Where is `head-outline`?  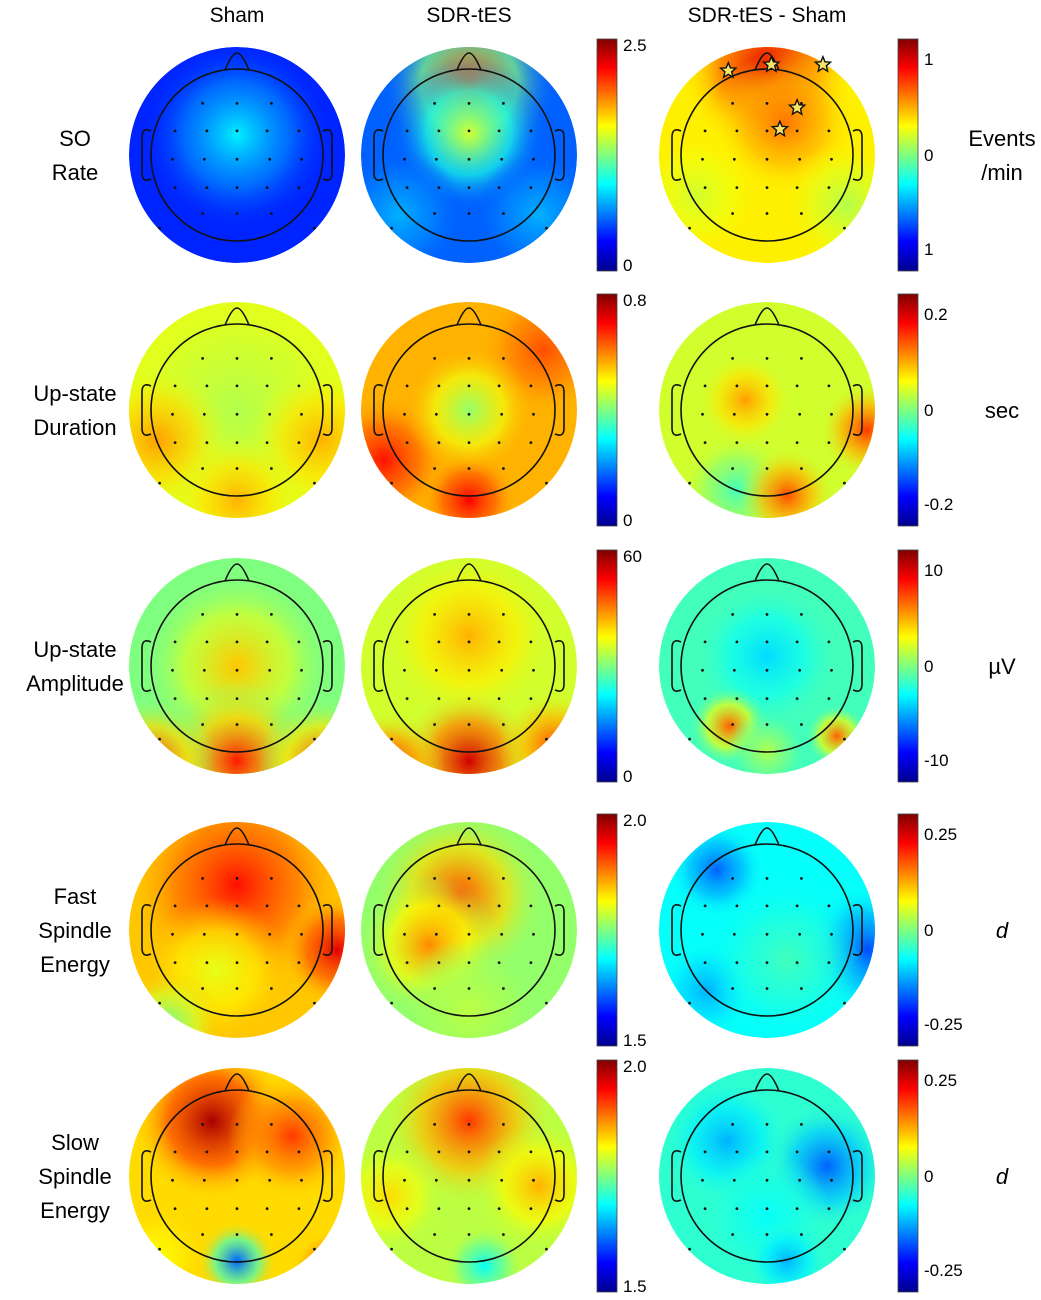
head-outline is located at coordinates (237, 1168).